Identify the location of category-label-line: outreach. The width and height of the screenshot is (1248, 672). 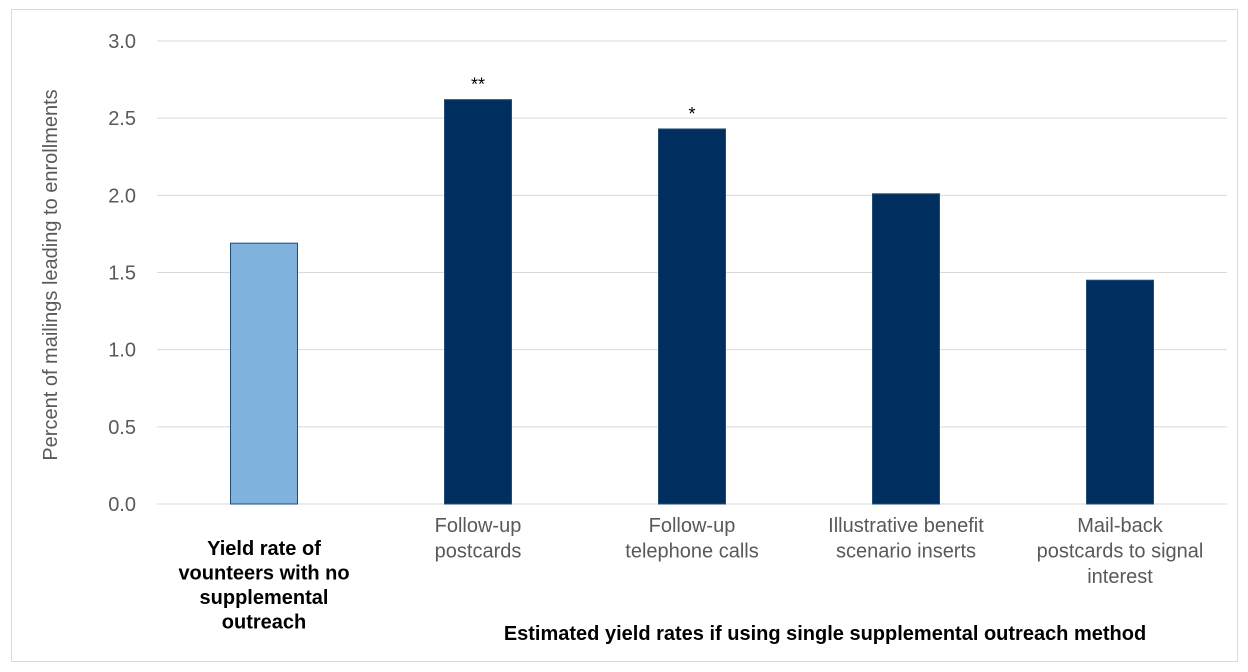
(264, 623).